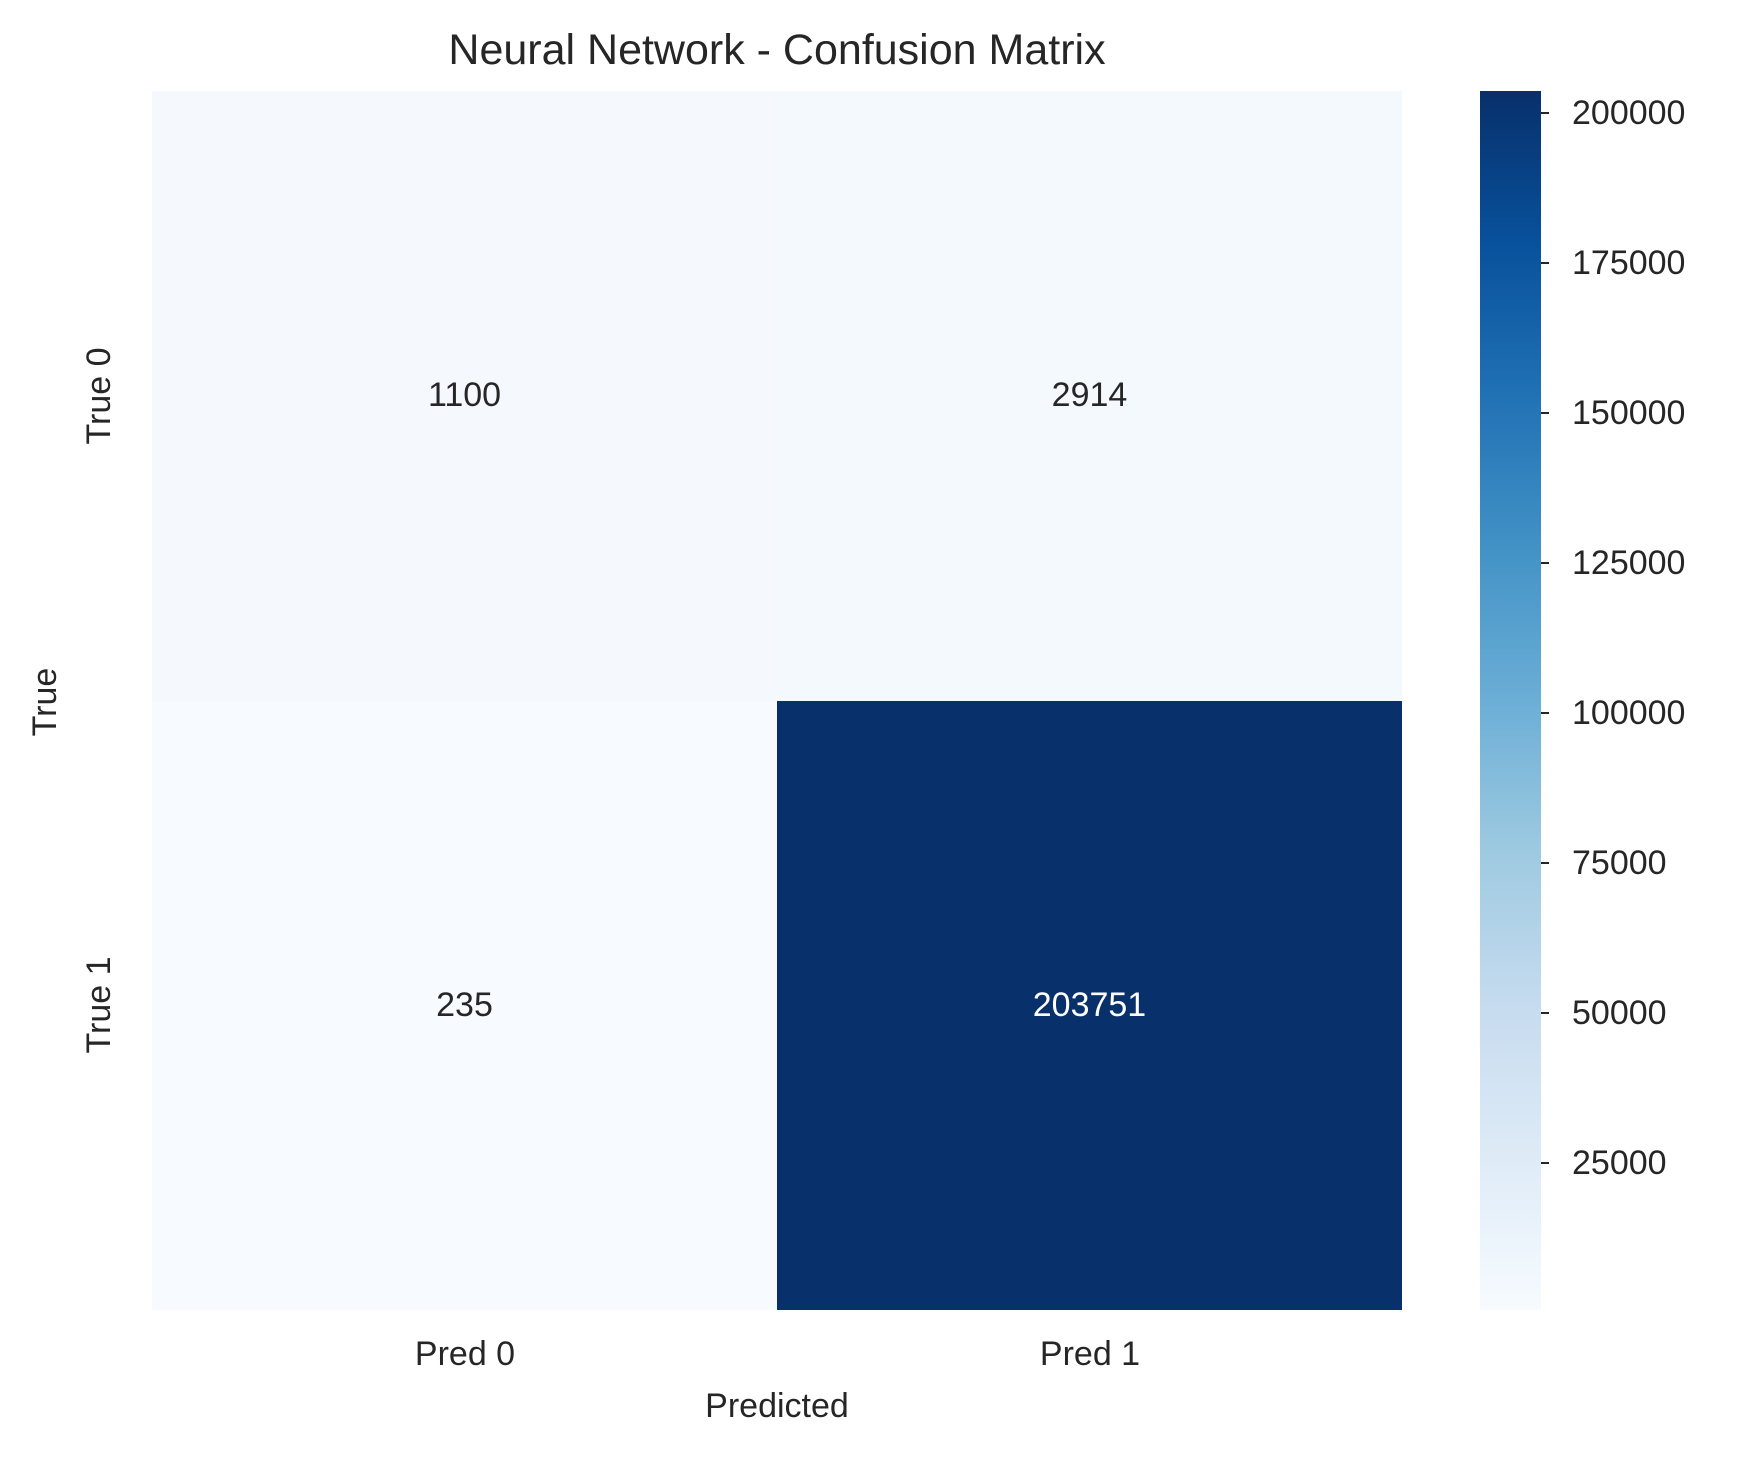 The width and height of the screenshot is (1739, 1462). I want to click on cell-true1-pred1: 203751, so click(1089, 1005).